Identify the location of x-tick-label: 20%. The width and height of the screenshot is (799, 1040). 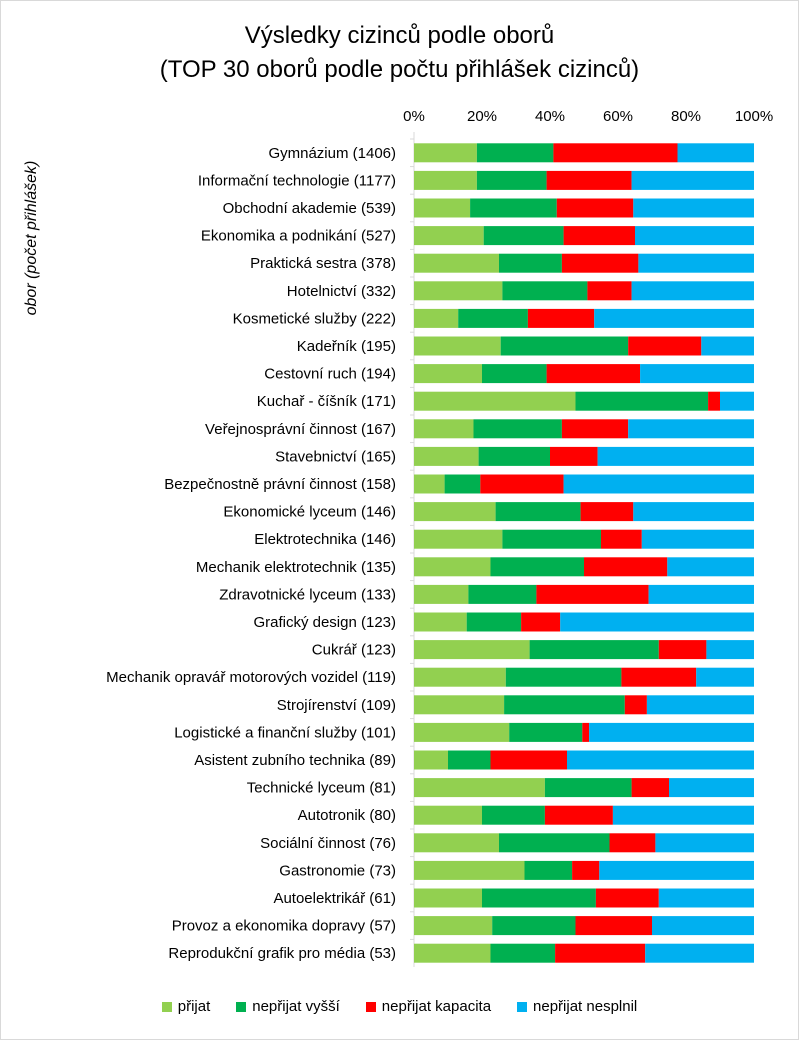
(482, 116).